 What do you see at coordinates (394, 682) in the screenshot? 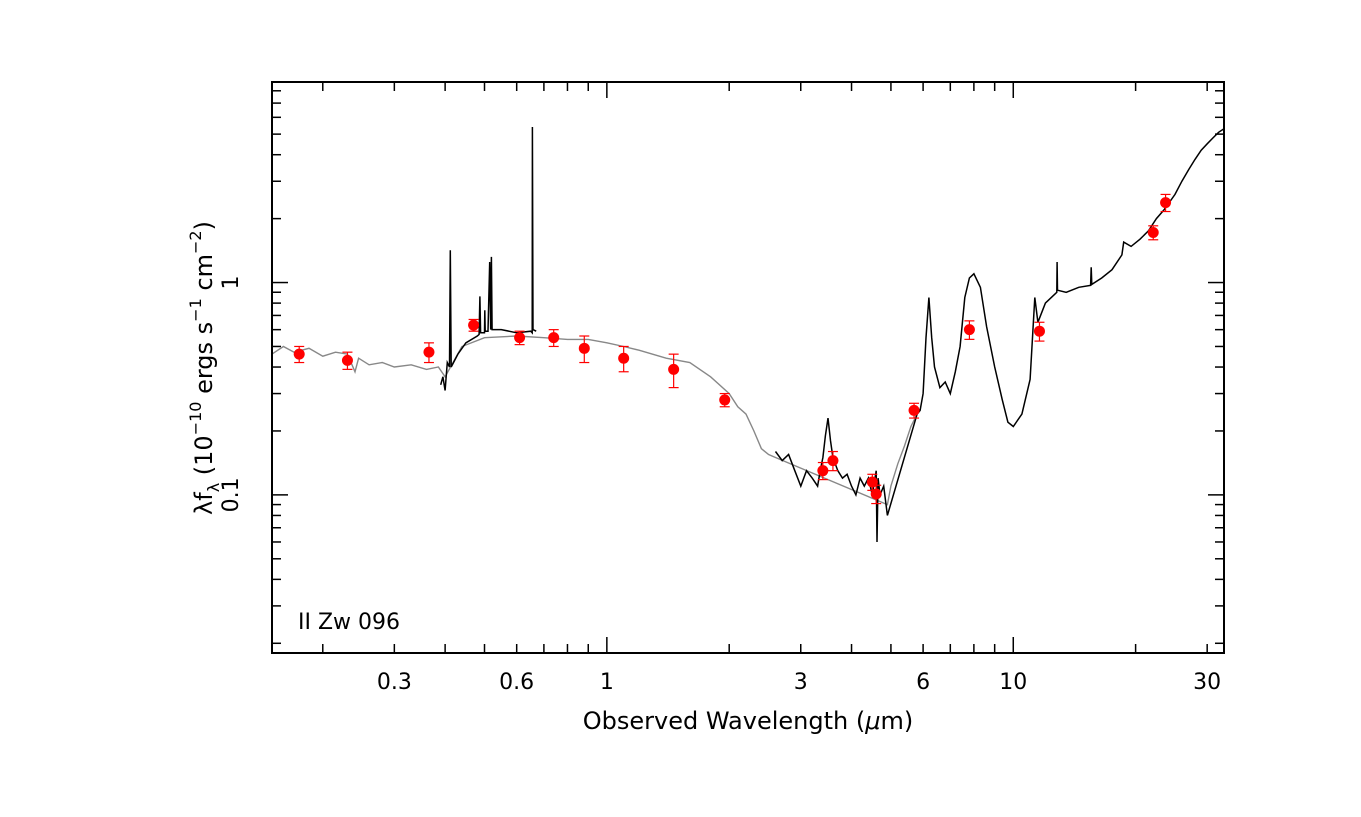
I see `x-tick-label: 0.3` at bounding box center [394, 682].